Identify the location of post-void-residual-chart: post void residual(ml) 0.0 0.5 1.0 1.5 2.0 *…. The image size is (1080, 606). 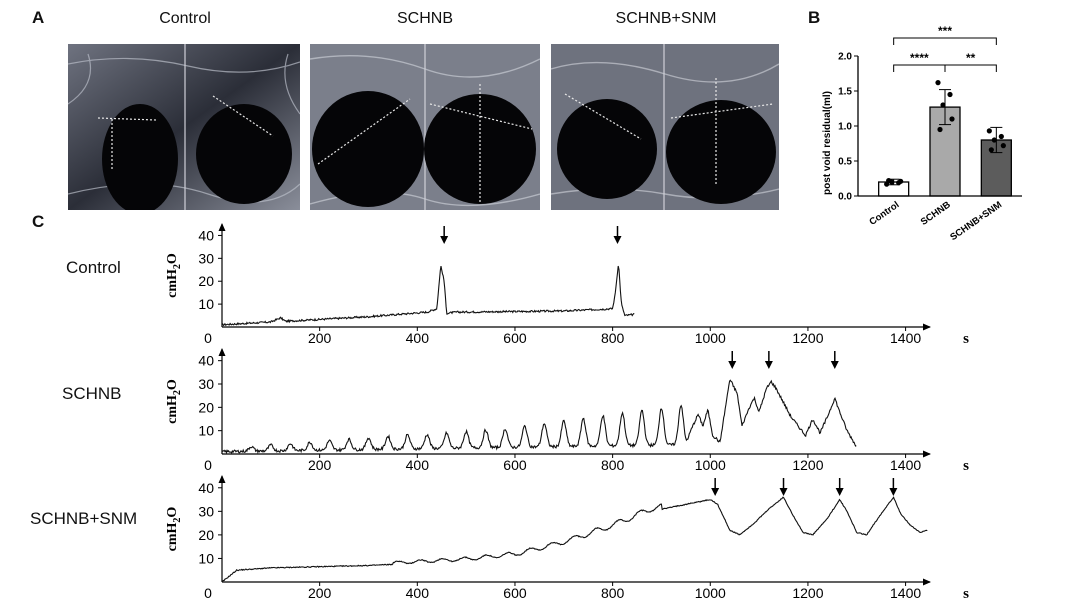
(922, 133).